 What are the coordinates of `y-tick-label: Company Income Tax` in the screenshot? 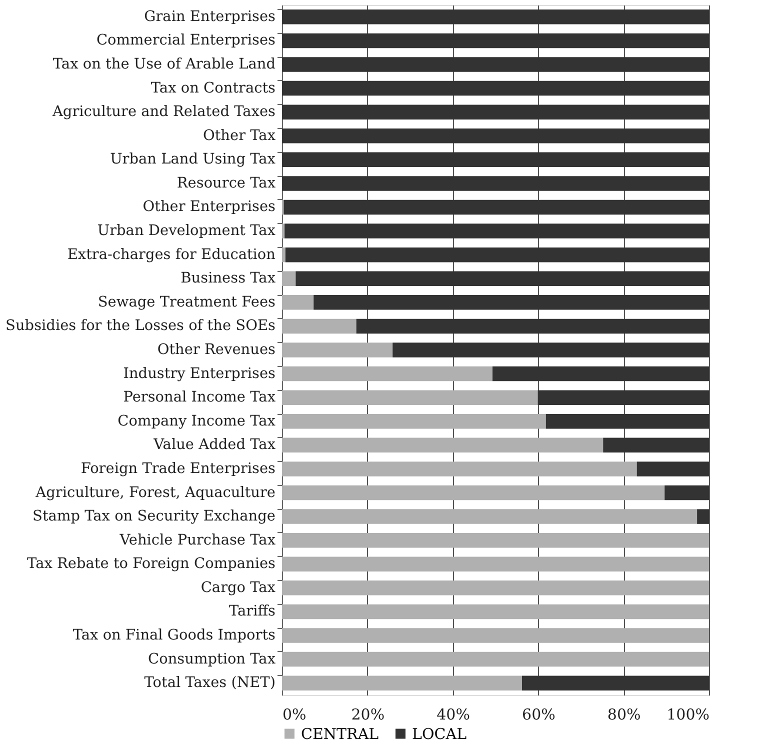 It's located at (197, 421).